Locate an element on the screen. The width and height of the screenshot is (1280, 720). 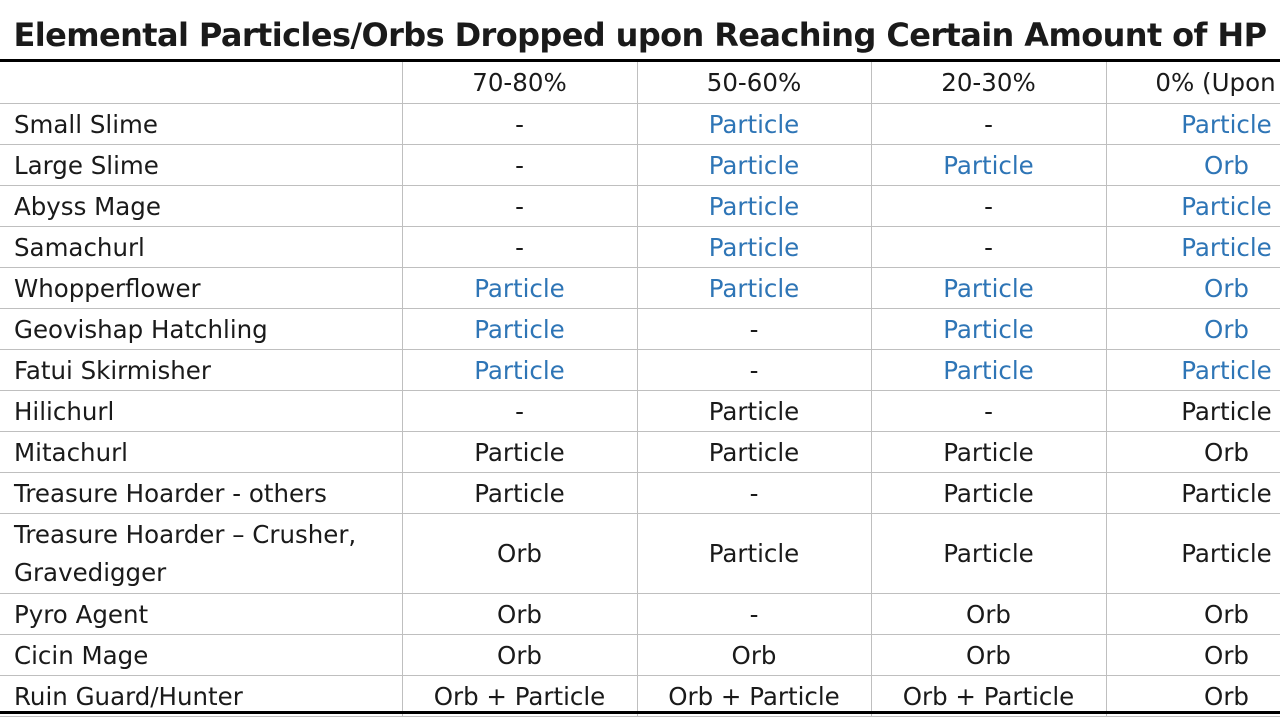
table-row: Small Slime - Particle - Particle is located at coordinates (640, 124).